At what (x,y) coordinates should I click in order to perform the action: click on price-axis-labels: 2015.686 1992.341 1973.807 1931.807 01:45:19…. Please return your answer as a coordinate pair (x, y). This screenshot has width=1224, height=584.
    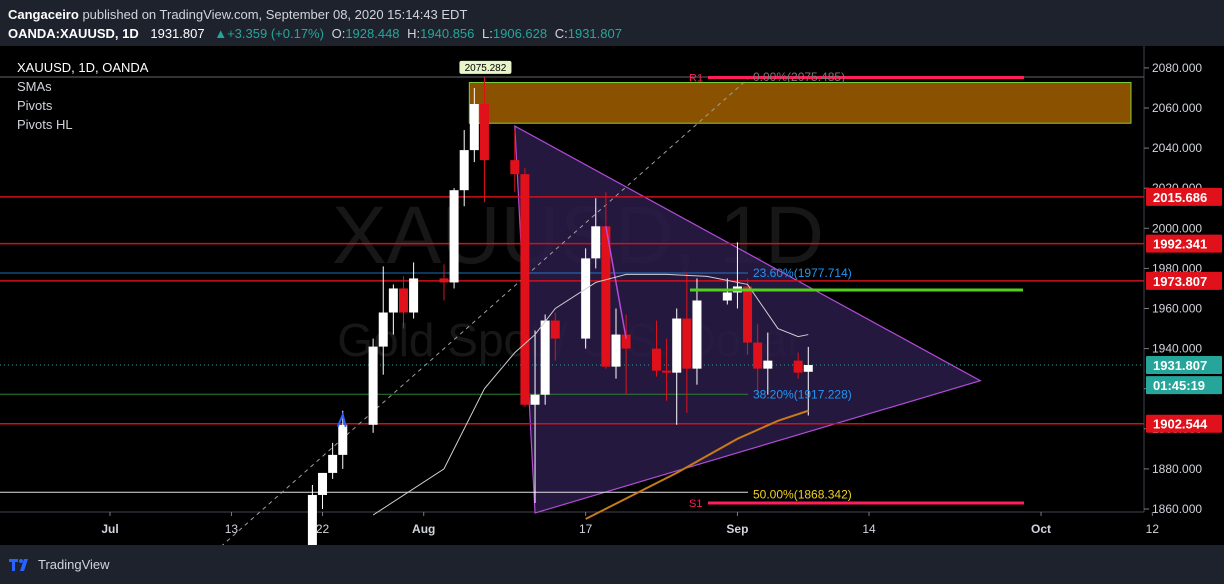
    Looking at the image, I should click on (1184, 310).